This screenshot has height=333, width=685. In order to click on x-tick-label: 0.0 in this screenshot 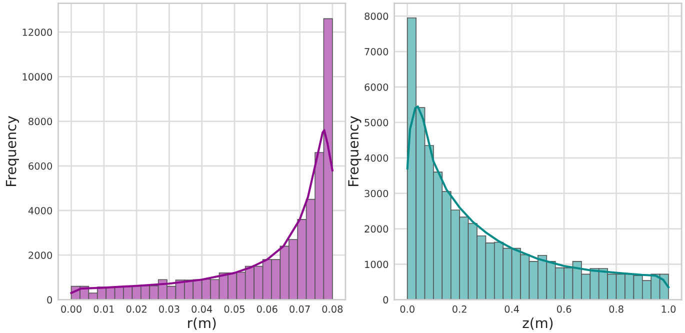, I will do `click(407, 309)`.